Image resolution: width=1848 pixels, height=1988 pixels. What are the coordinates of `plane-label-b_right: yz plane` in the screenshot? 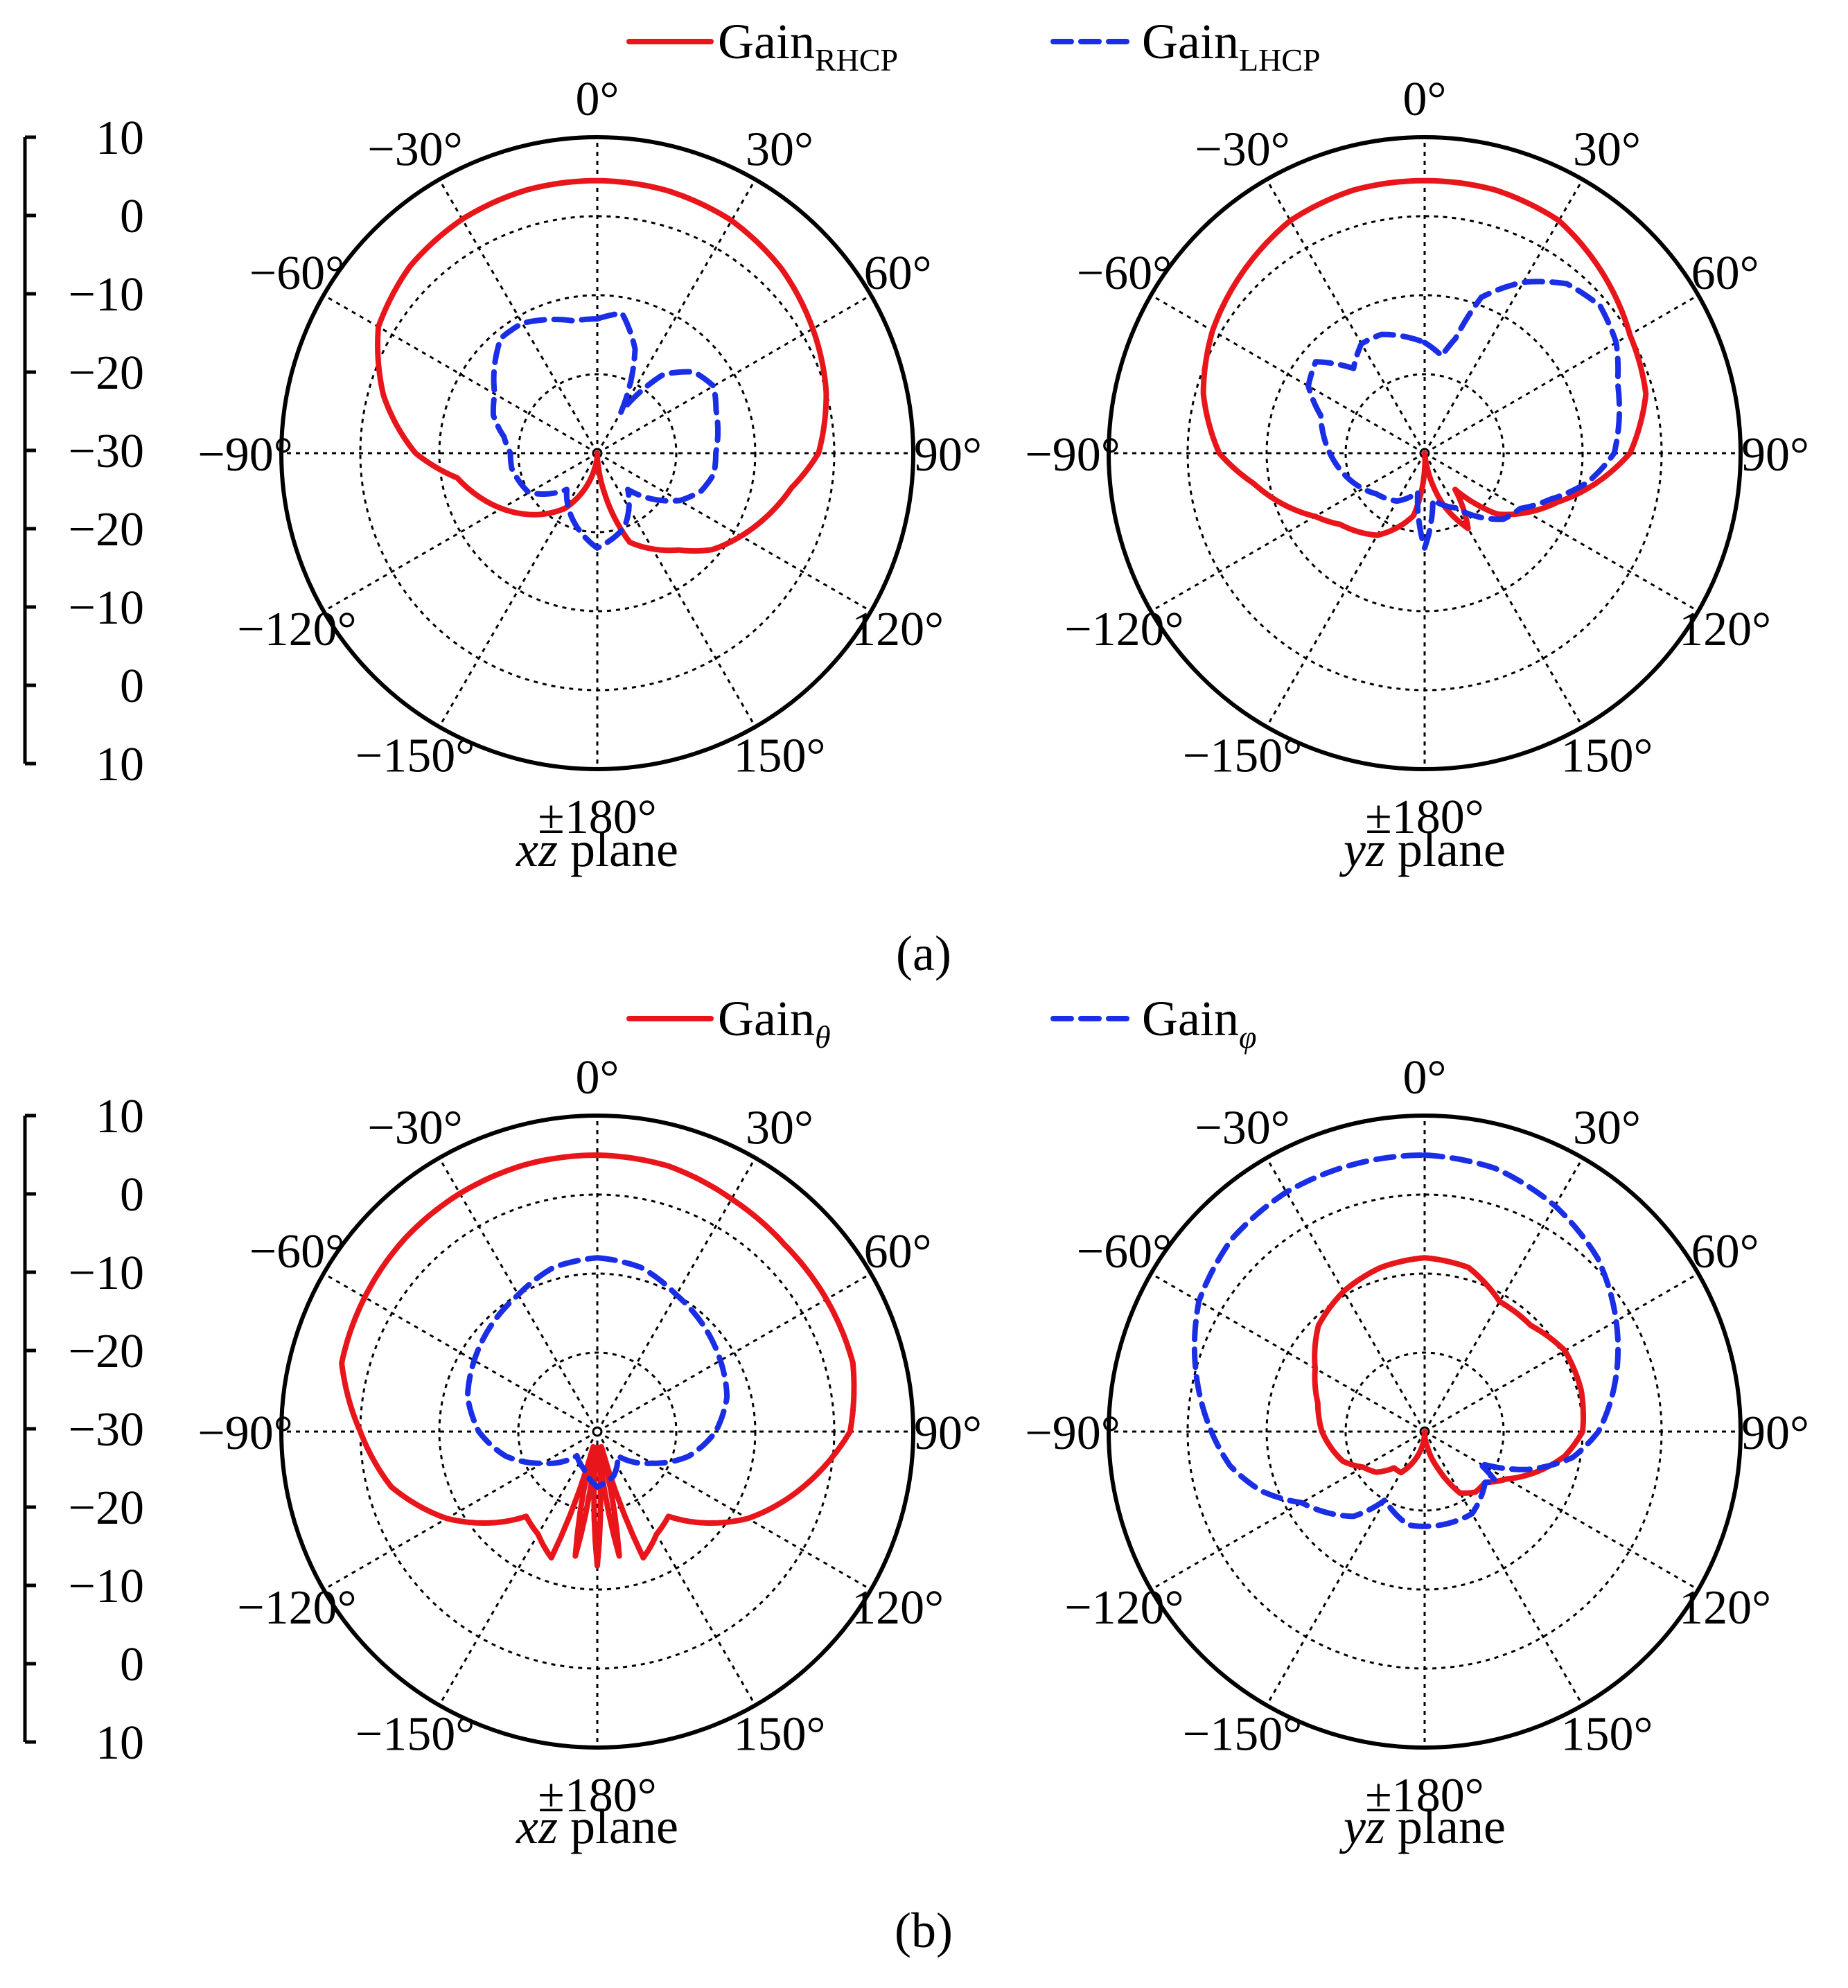 It's located at (1422, 1826).